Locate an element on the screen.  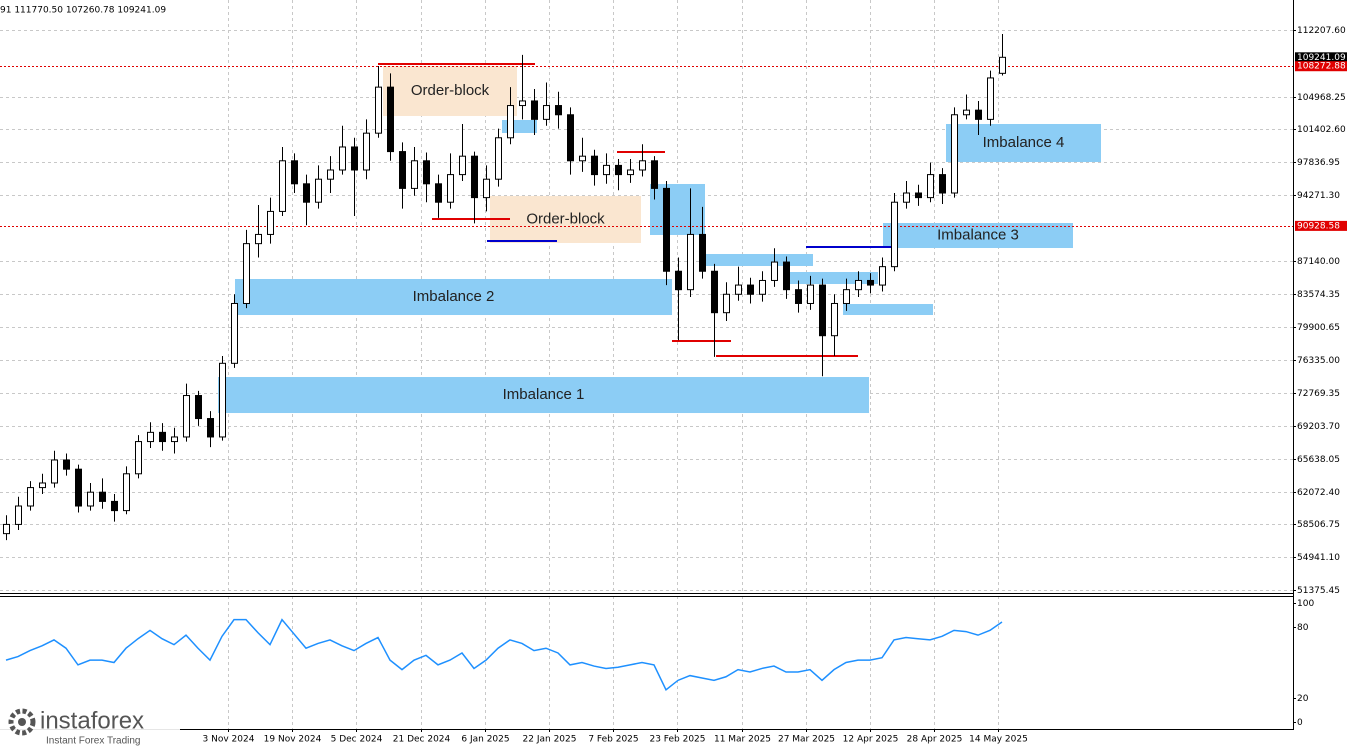
y-tick-label: 87140.00 is located at coordinates (1318, 262).